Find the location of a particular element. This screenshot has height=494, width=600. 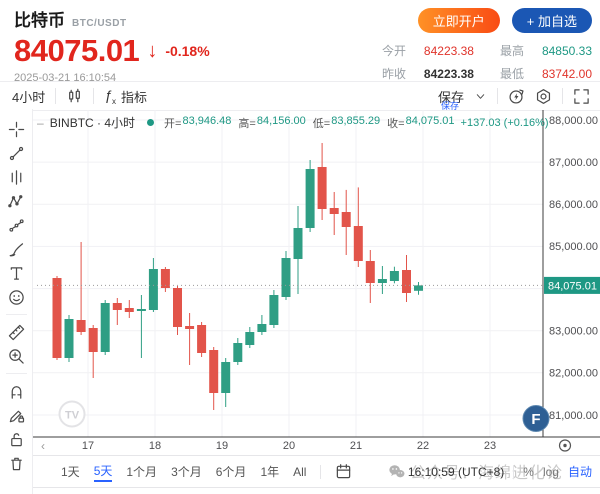

watermark: 公众号：海绵进化论 is located at coordinates (475, 471).